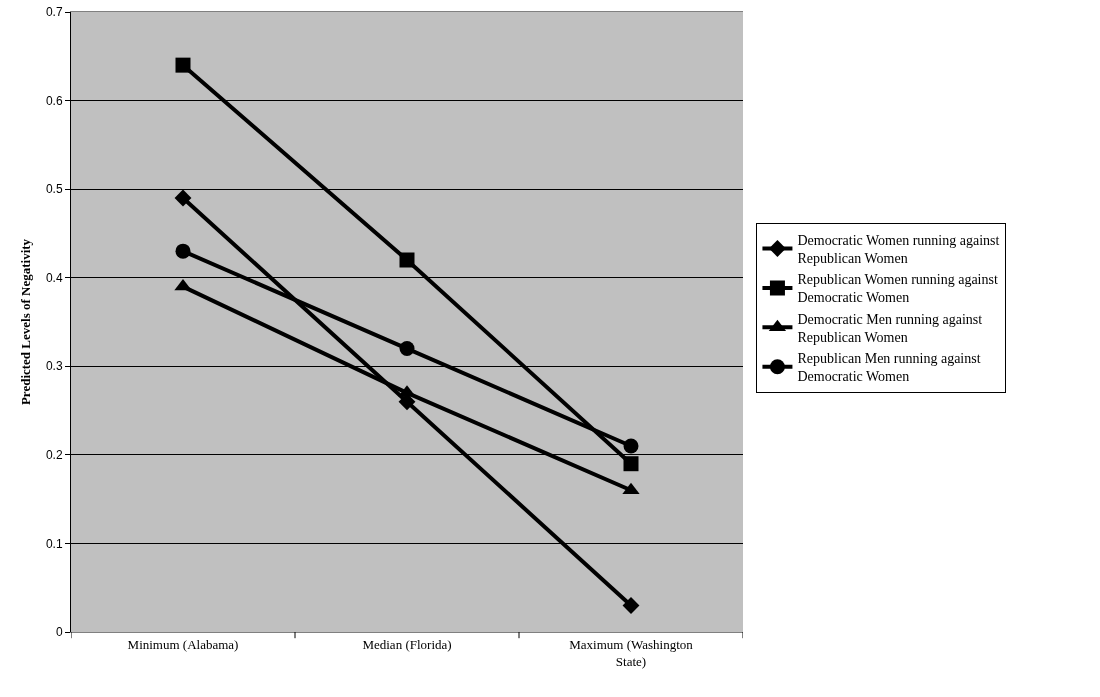 The image size is (1100, 697). What do you see at coordinates (897, 289) in the screenshot?
I see `legend-label: Republican Women running against Democratic Women` at bounding box center [897, 289].